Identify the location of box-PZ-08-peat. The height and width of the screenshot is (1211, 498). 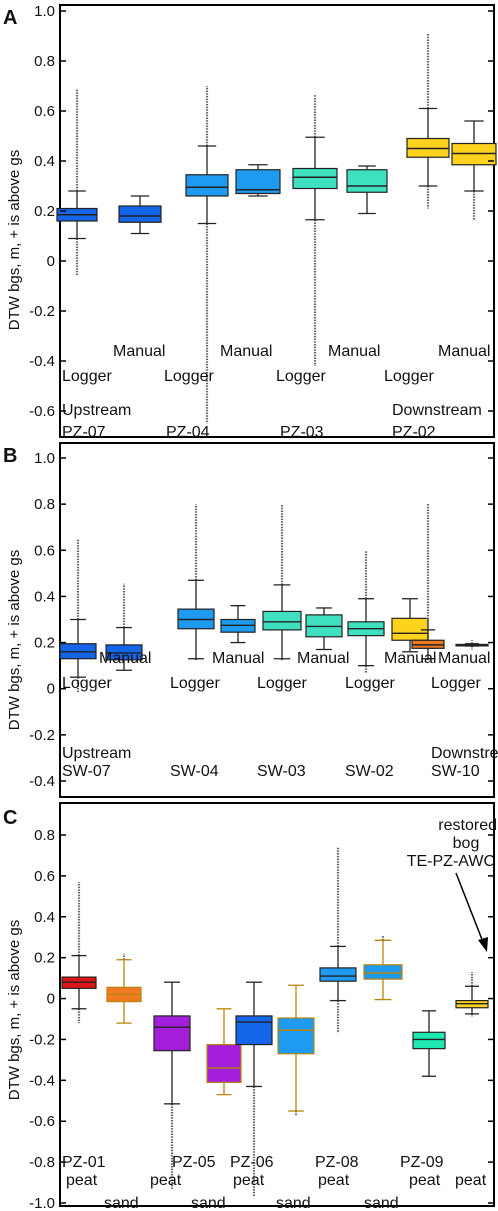
(338, 940).